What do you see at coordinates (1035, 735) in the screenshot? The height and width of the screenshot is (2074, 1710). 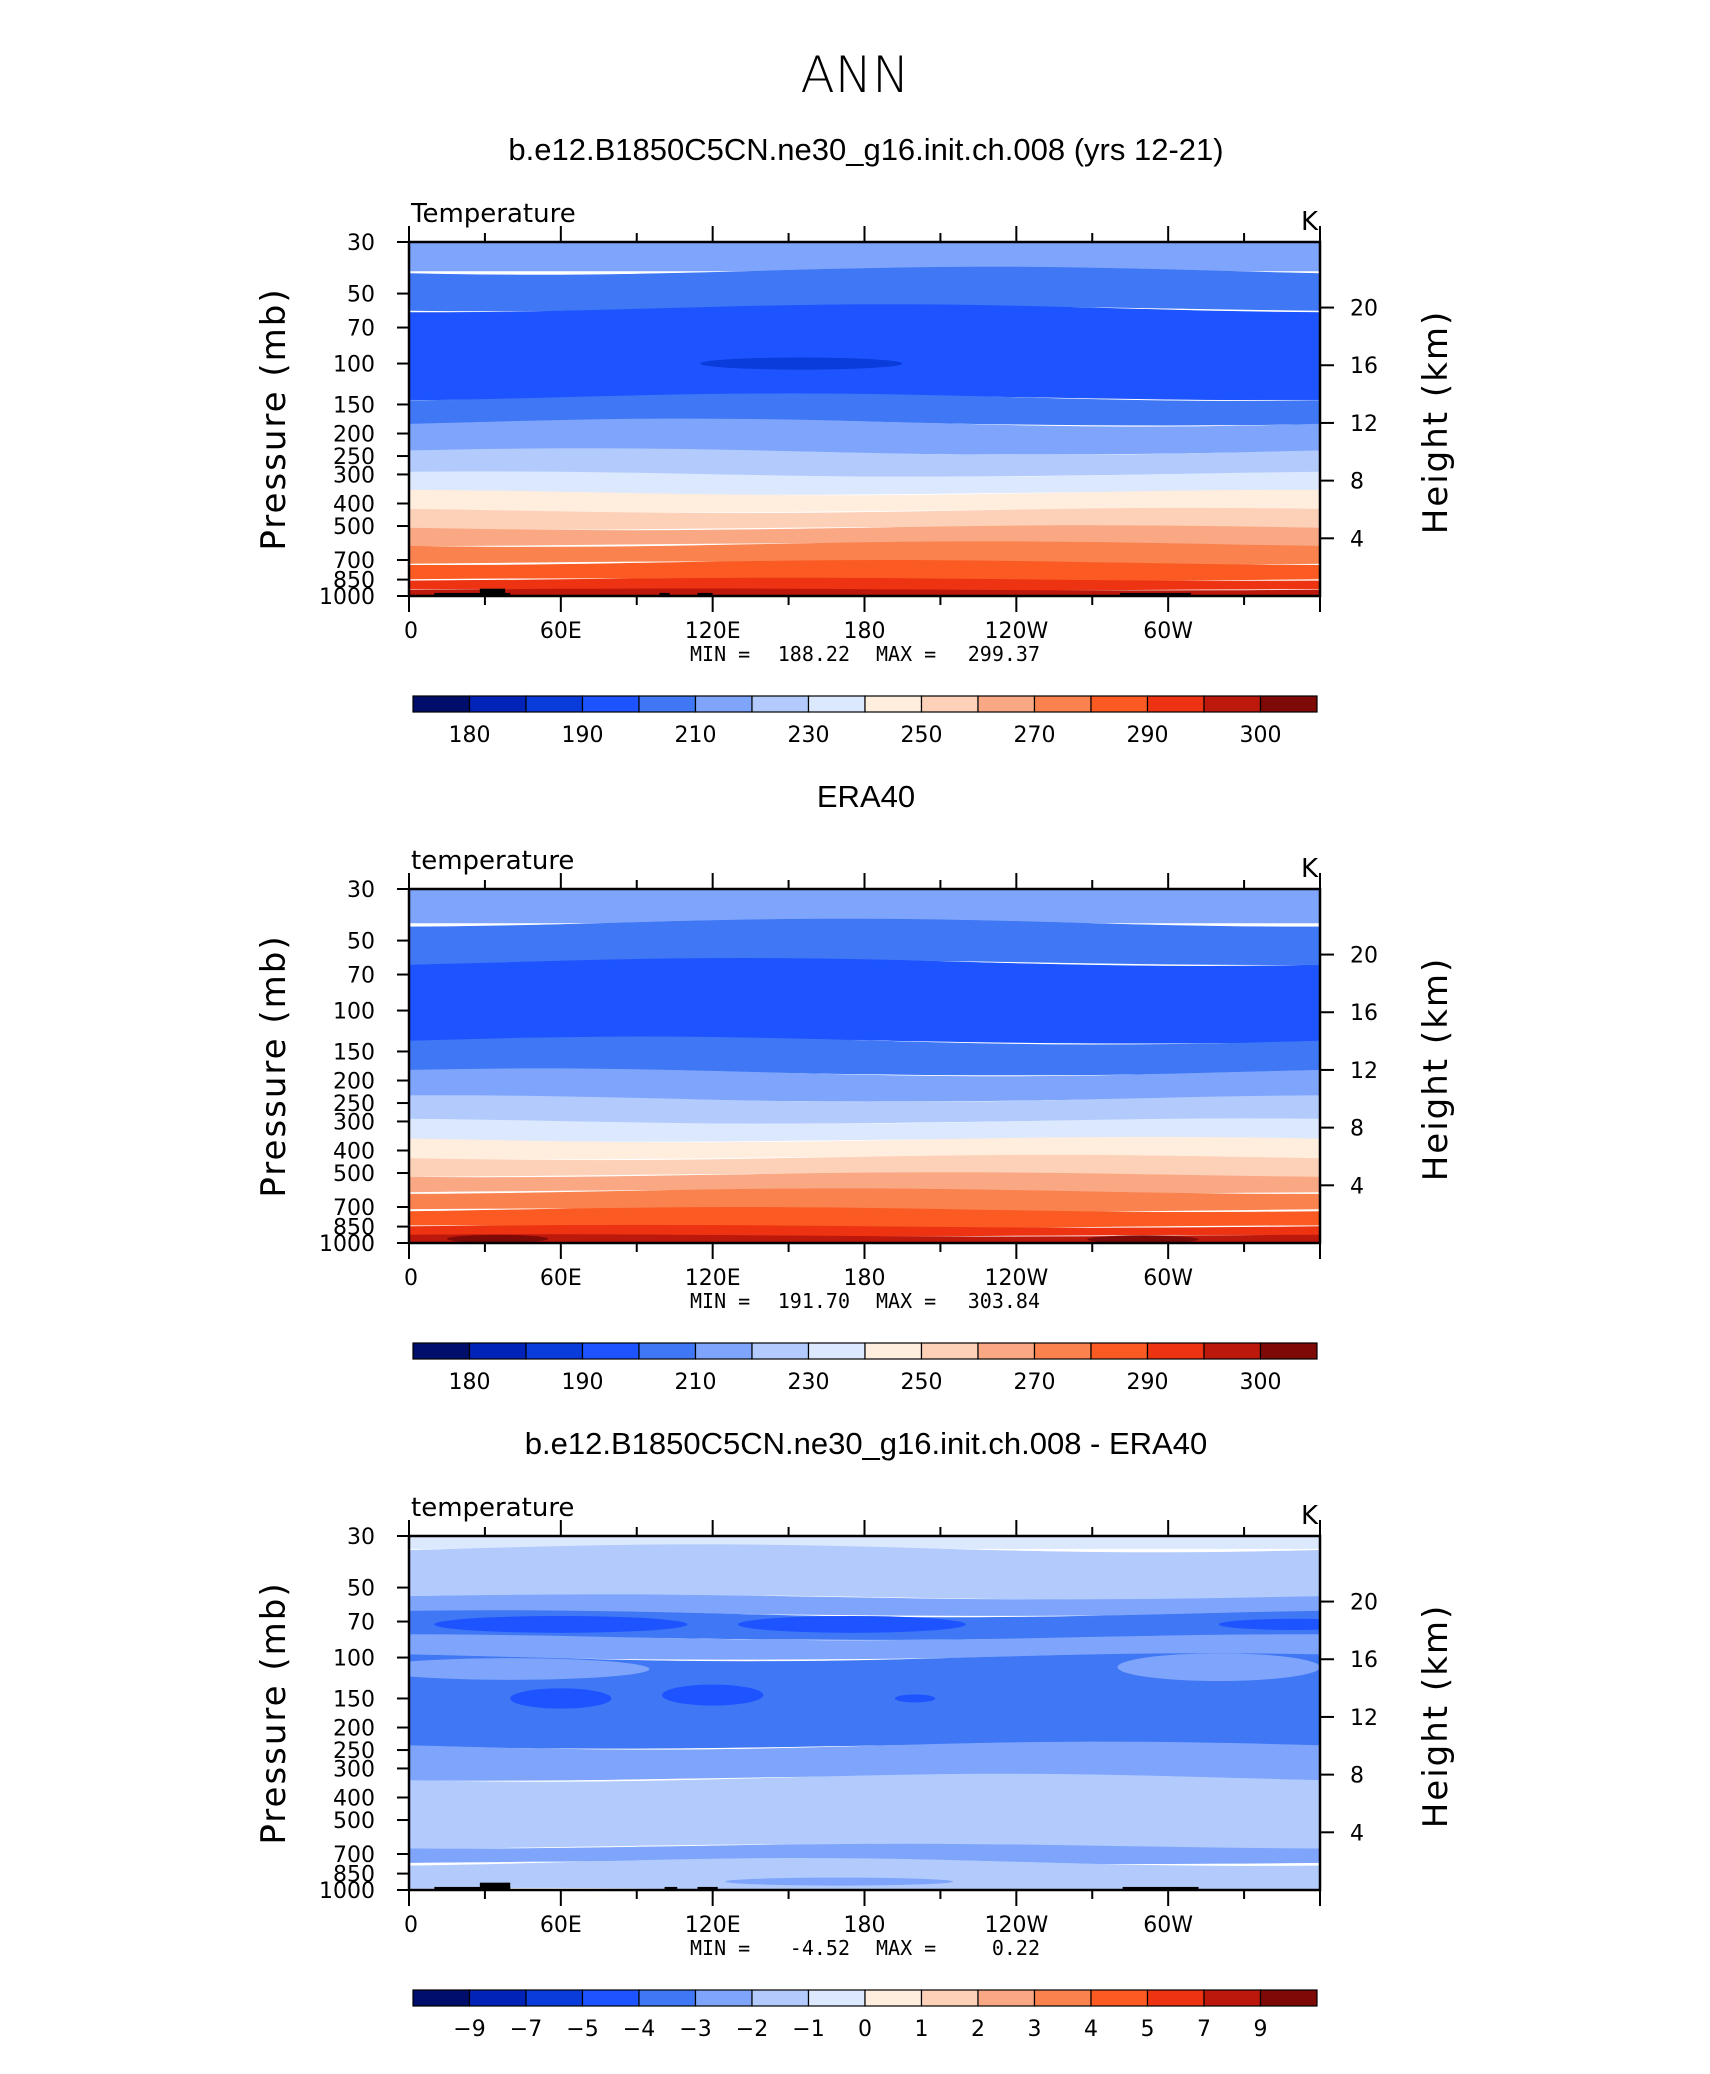 I see `colorbar-label: 270` at bounding box center [1035, 735].